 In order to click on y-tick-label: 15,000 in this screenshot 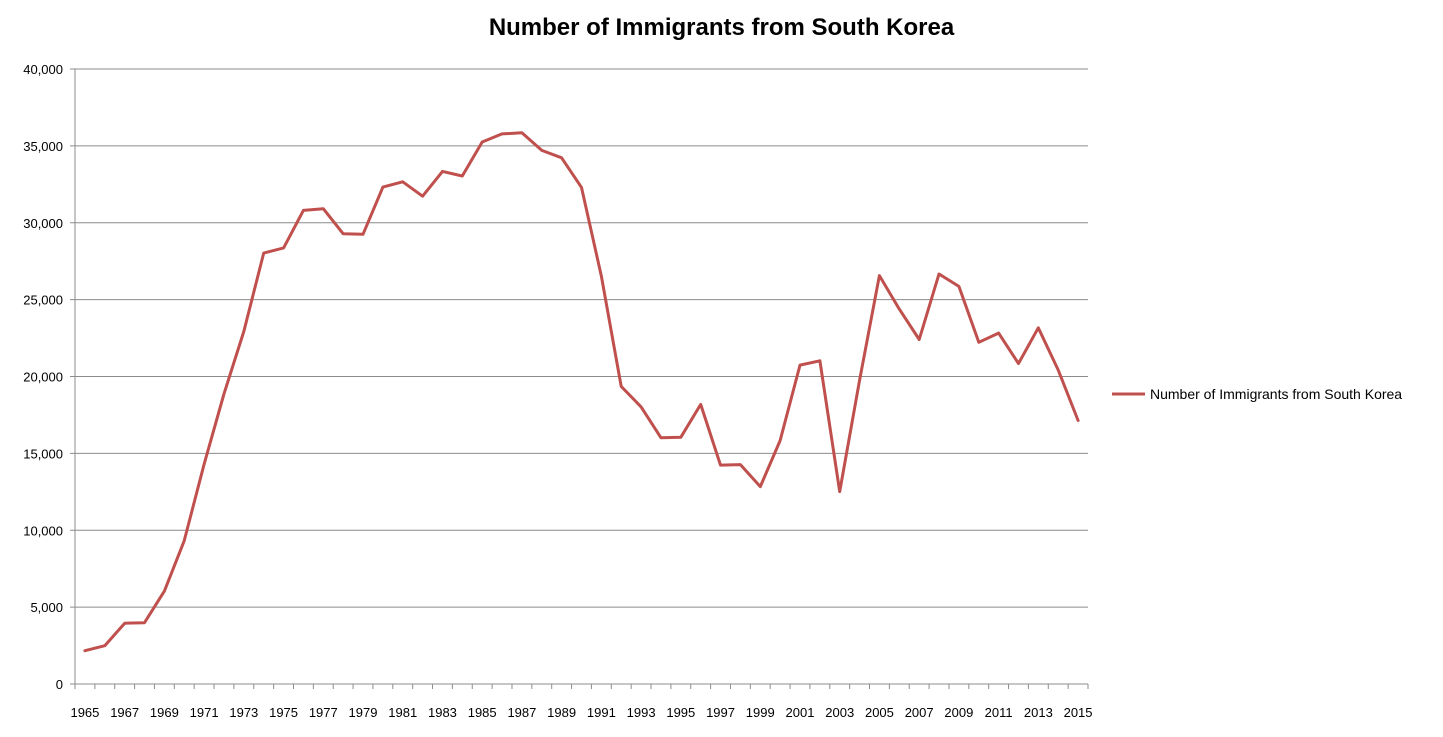, I will do `click(43, 453)`.